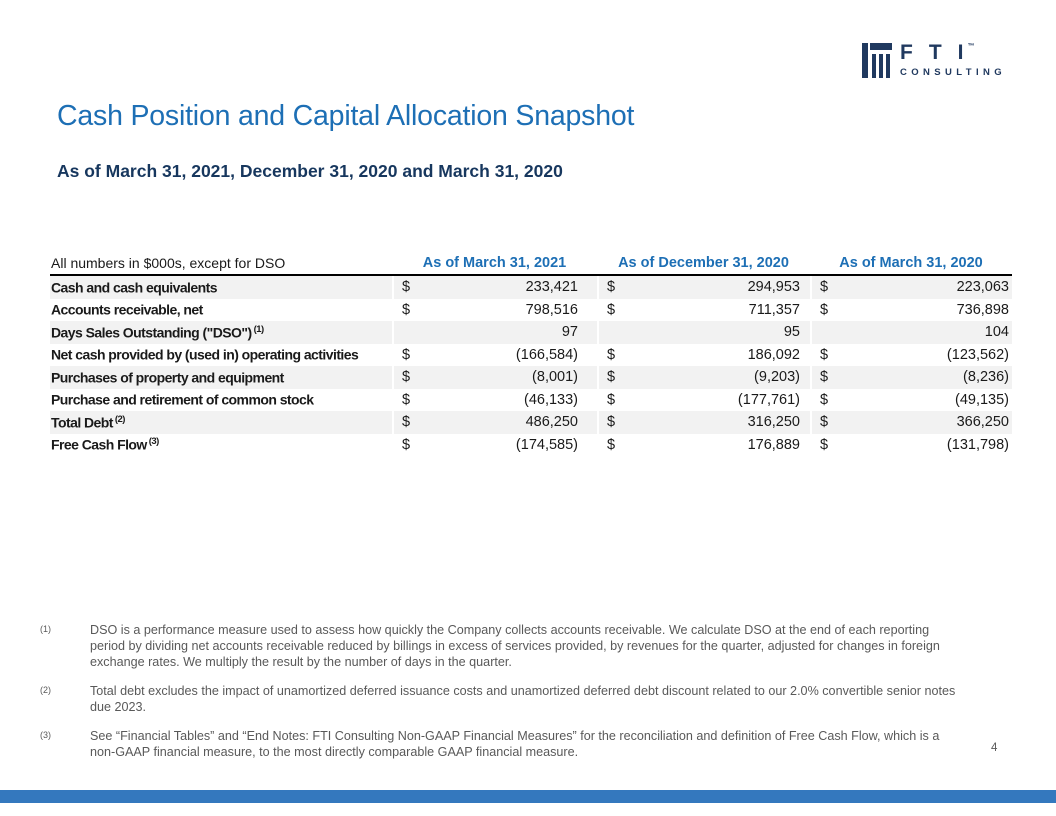 The height and width of the screenshot is (816, 1056). I want to click on fti-logo: FTI™ CONSULTING, so click(934, 60).